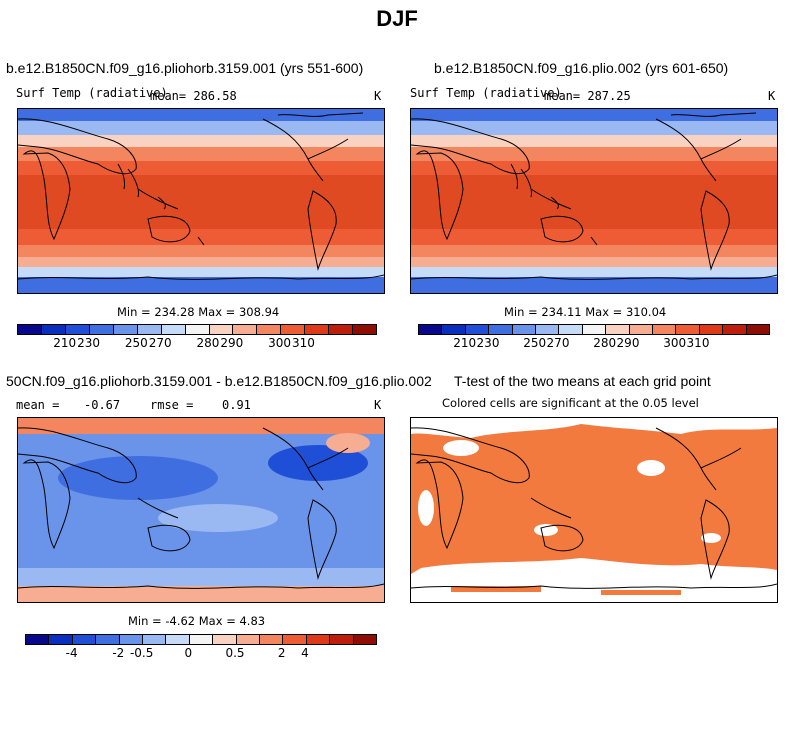  Describe the element at coordinates (201, 426) in the screenshot. I see `panel3-arctic-warm` at that location.